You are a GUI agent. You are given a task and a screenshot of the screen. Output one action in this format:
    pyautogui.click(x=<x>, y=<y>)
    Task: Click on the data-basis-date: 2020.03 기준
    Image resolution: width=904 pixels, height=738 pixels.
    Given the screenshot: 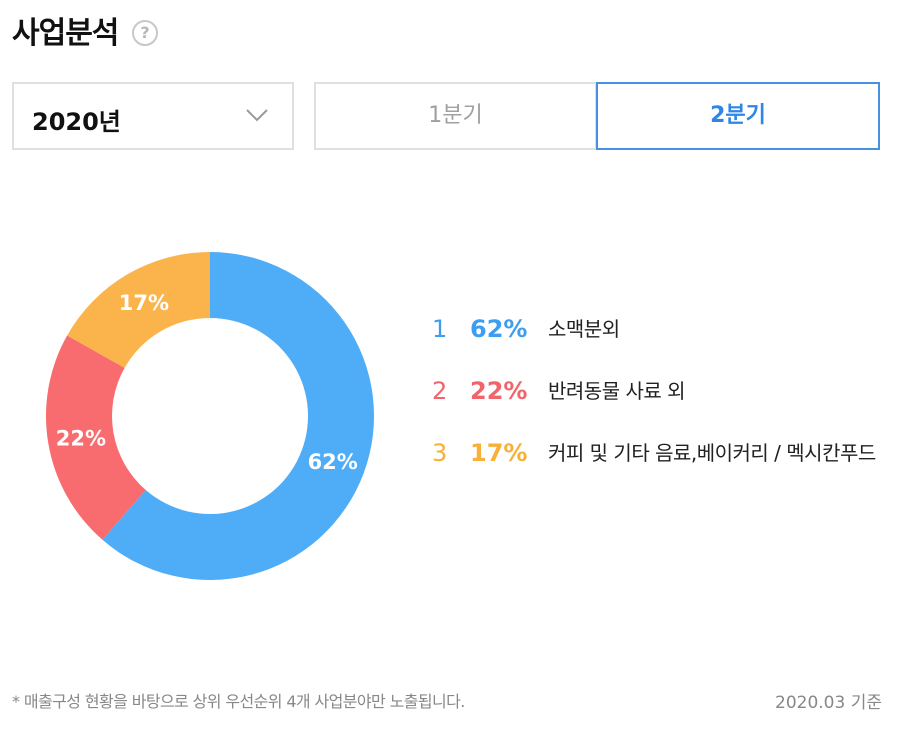 What is the action you would take?
    pyautogui.click(x=828, y=703)
    